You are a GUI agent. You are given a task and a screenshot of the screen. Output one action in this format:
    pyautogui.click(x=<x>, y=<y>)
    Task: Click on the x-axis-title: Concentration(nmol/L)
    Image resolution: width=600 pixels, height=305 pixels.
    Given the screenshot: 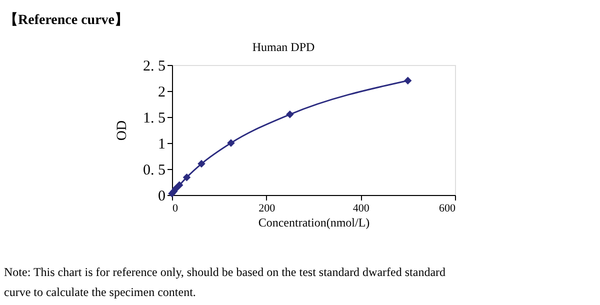 What is the action you would take?
    pyautogui.click(x=314, y=223)
    